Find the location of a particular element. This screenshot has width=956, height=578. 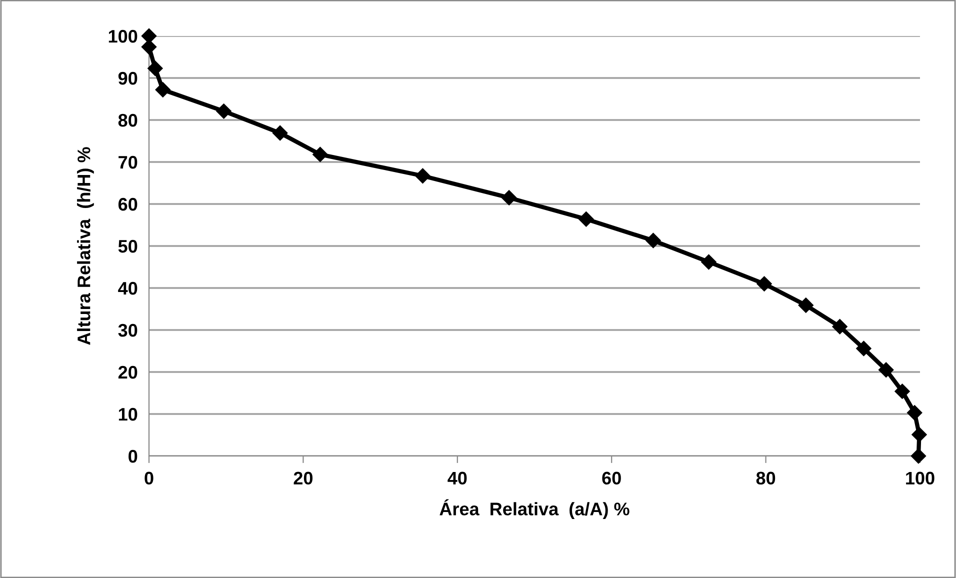

y-tick-label: 20 is located at coordinates (128, 372).